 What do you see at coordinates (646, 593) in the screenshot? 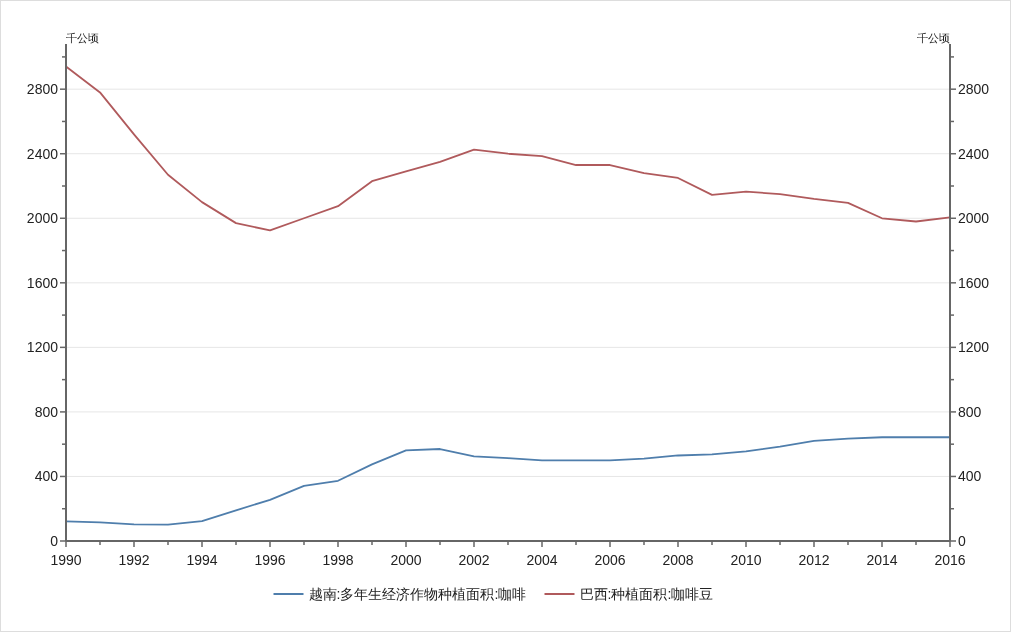
I see `legend-label: 巴西:种植面积:咖啡豆` at bounding box center [646, 593].